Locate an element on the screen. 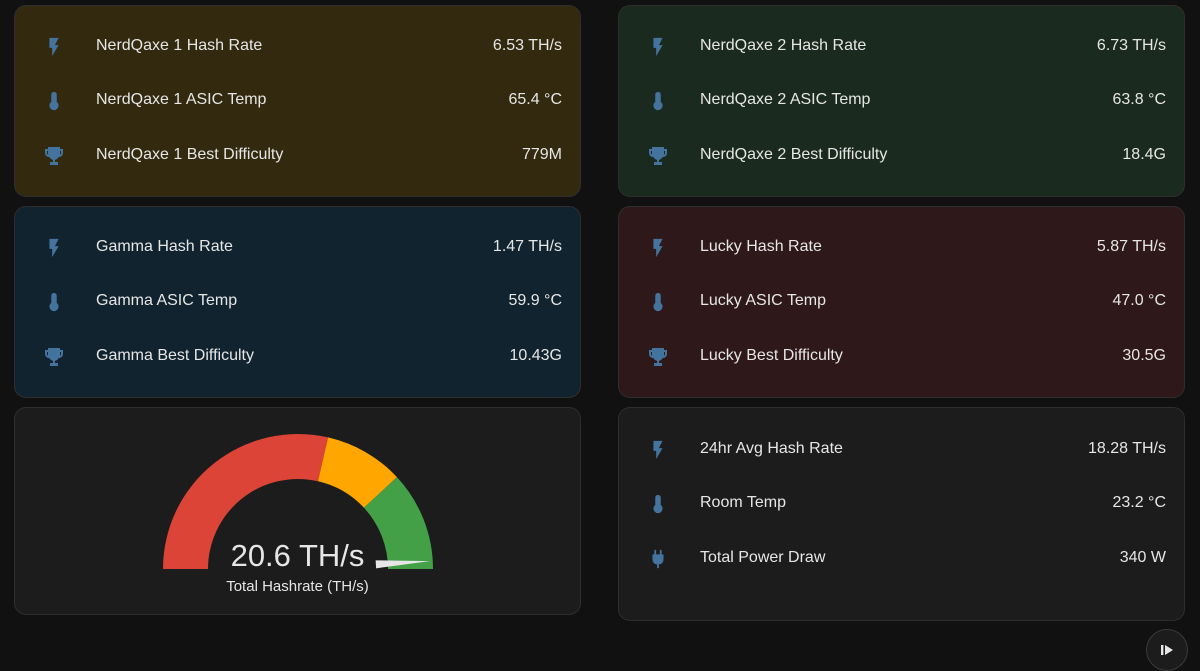  total-hashrate-gauge-card: 20.6 TH/s Total Hashrate (TH/s) is located at coordinates (297, 511).